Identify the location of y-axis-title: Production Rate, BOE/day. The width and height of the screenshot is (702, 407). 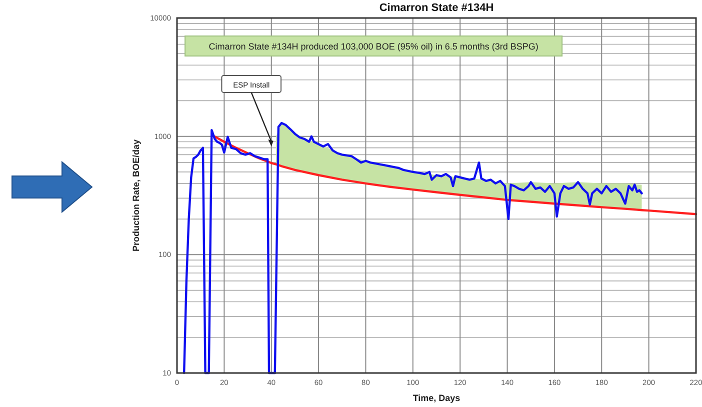
(136, 195).